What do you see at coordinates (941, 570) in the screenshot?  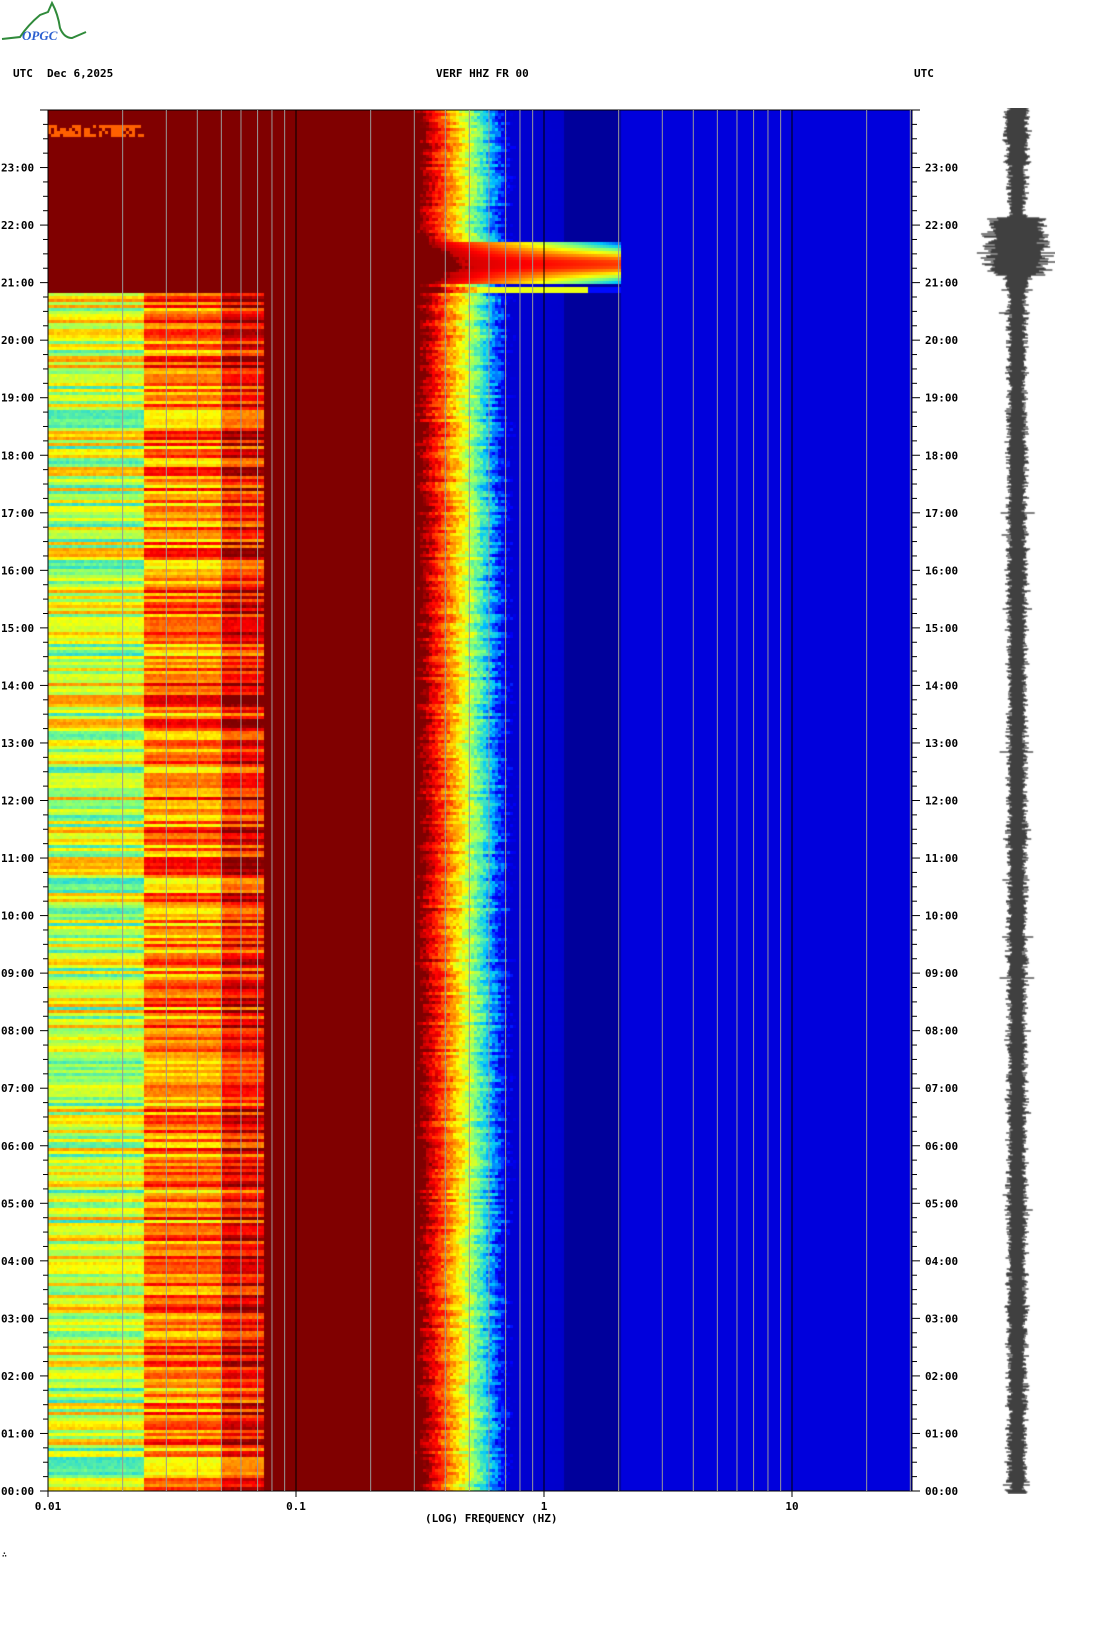 I see `y-tick-label-right: 16:00` at bounding box center [941, 570].